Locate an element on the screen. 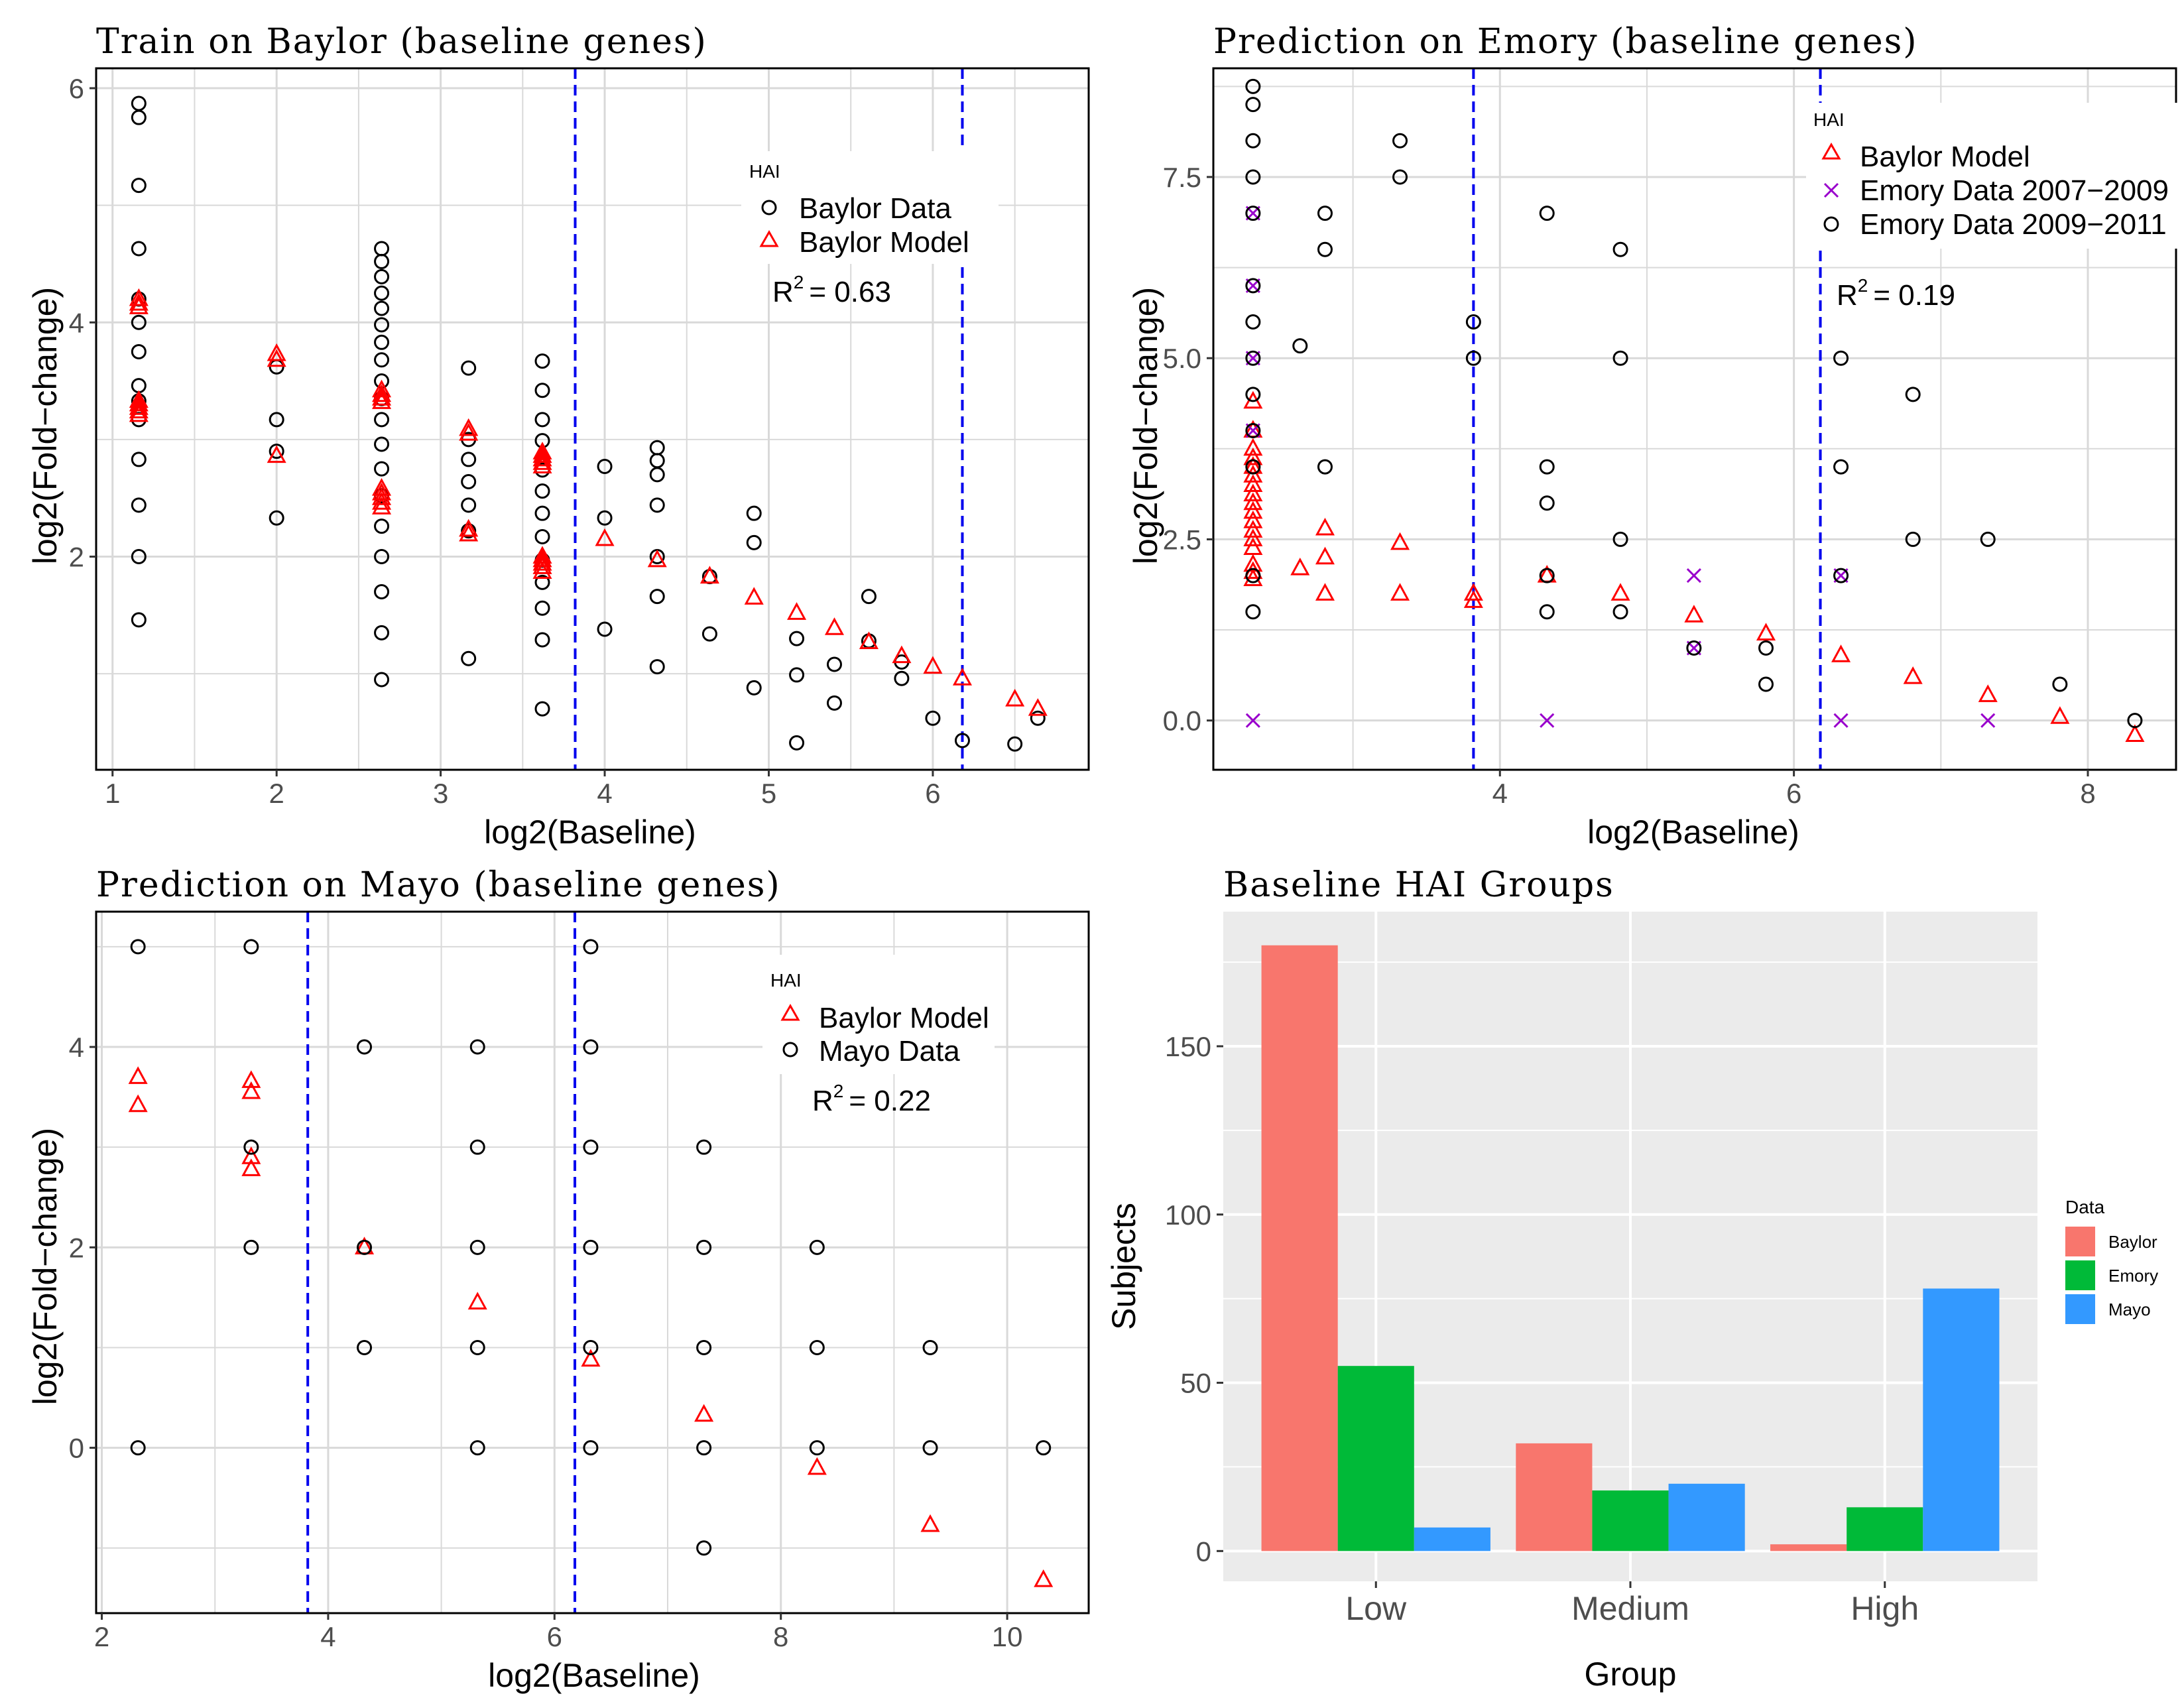  y-axis-label: Subjects is located at coordinates (1123, 1267).